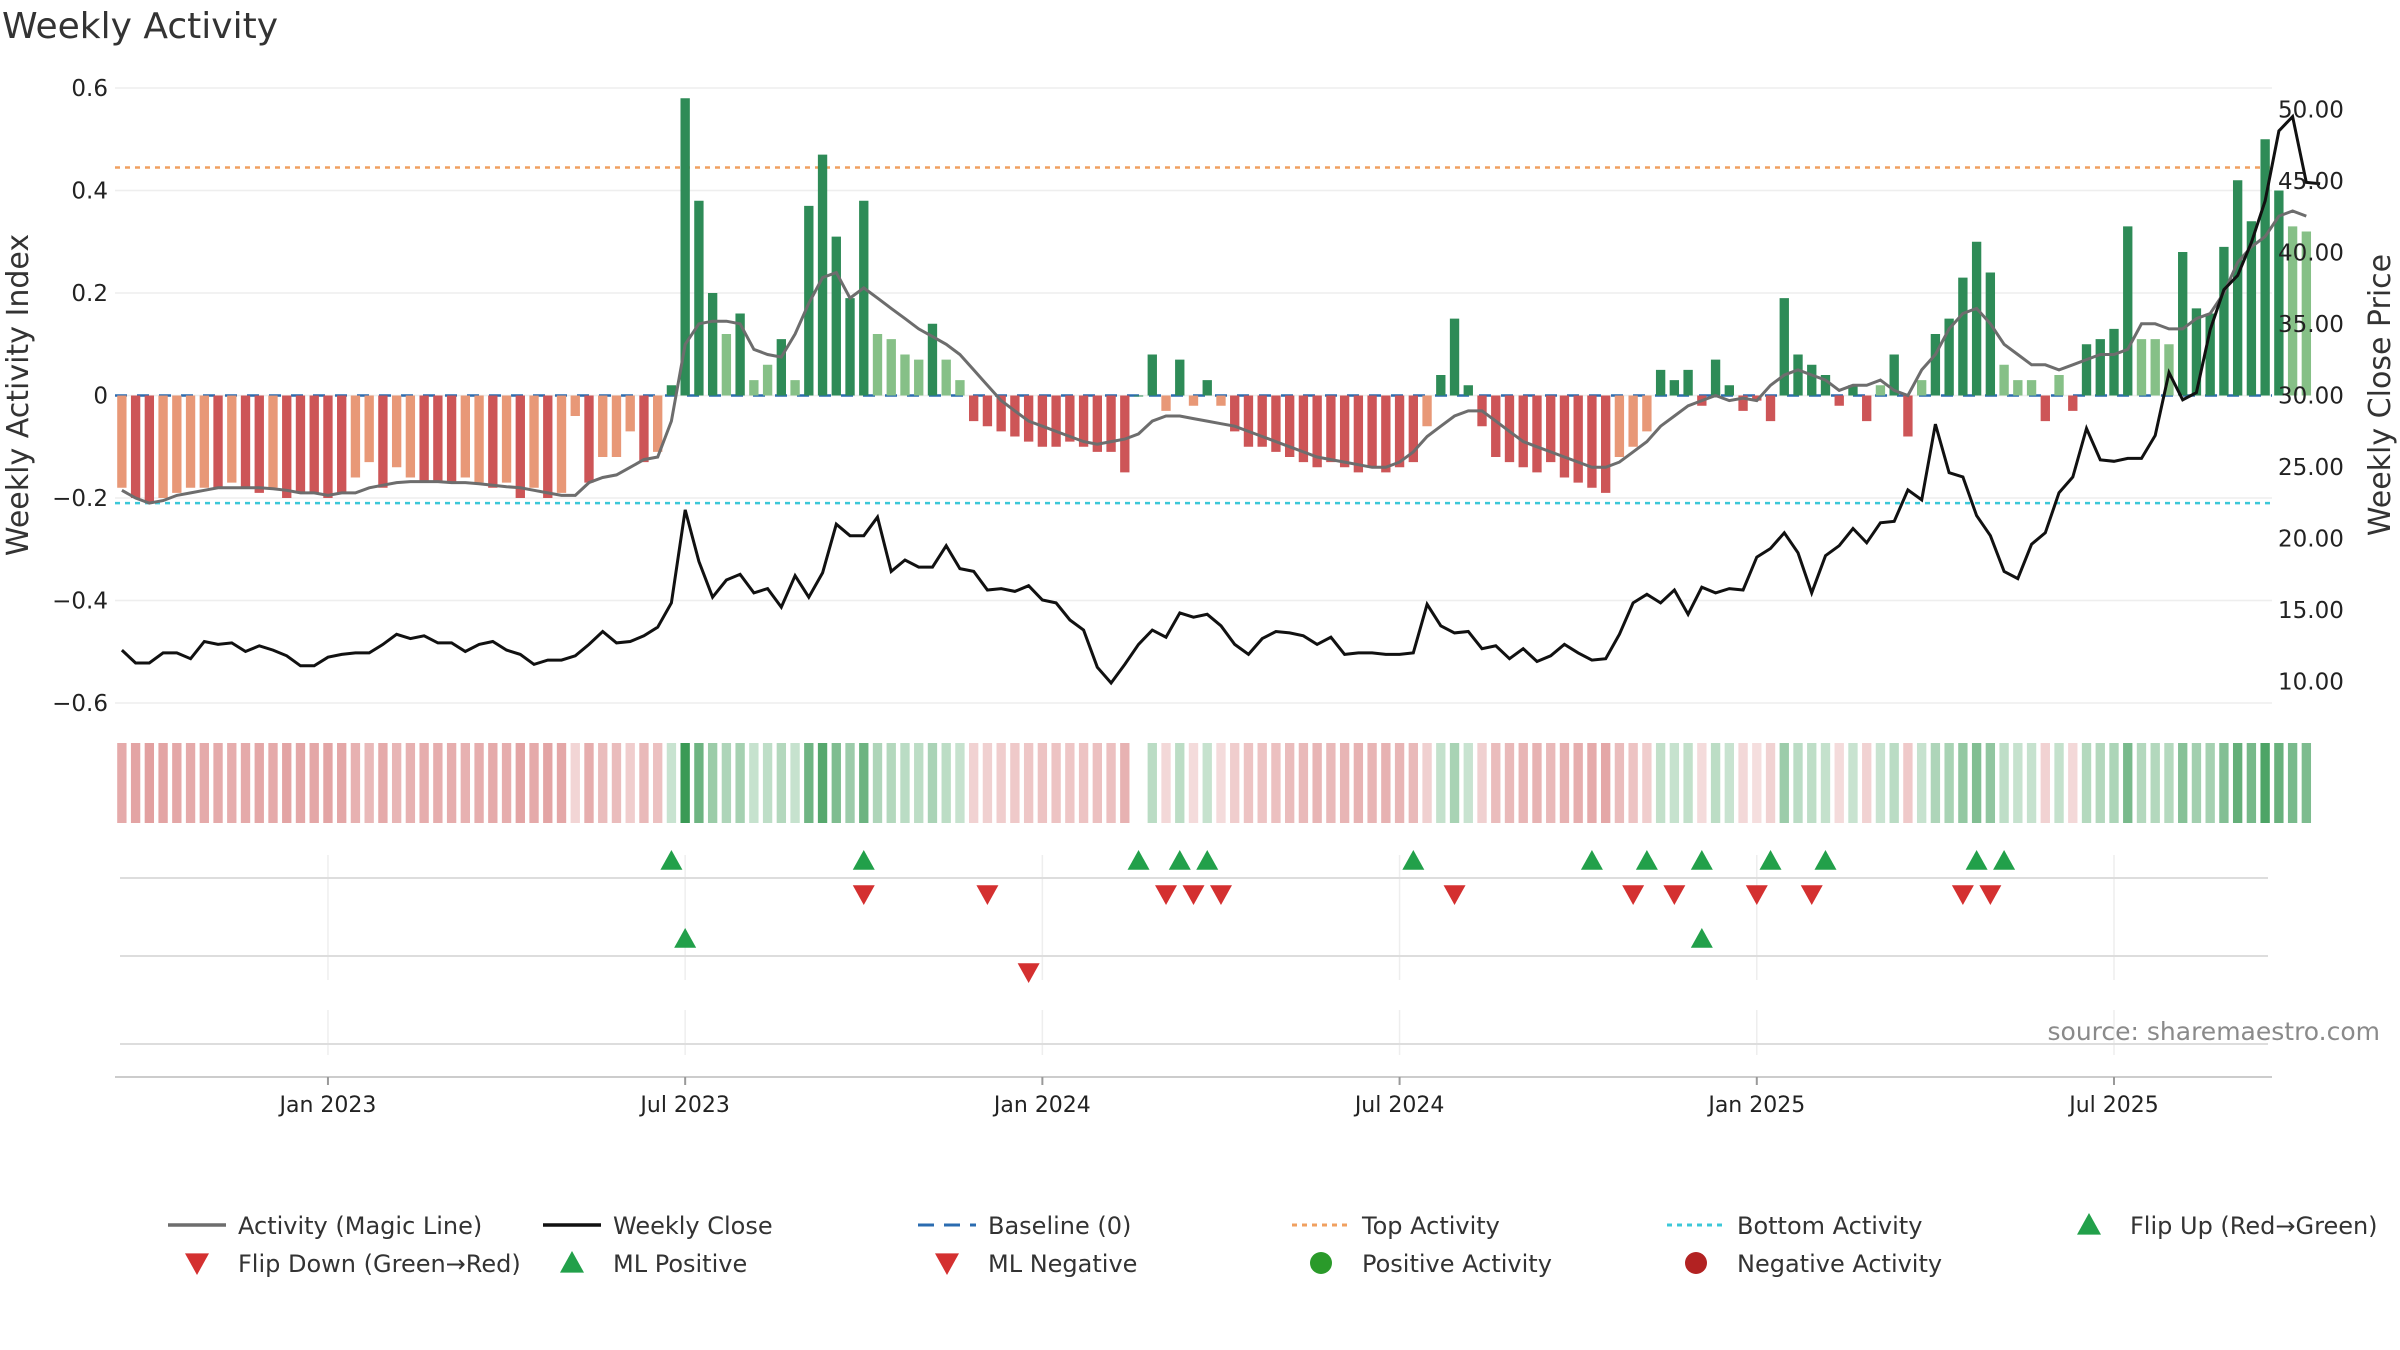 Image resolution: width=2400 pixels, height=1350 pixels. Describe the element at coordinates (2311, 468) in the screenshot. I see `right-tick-label: 25.00` at that location.